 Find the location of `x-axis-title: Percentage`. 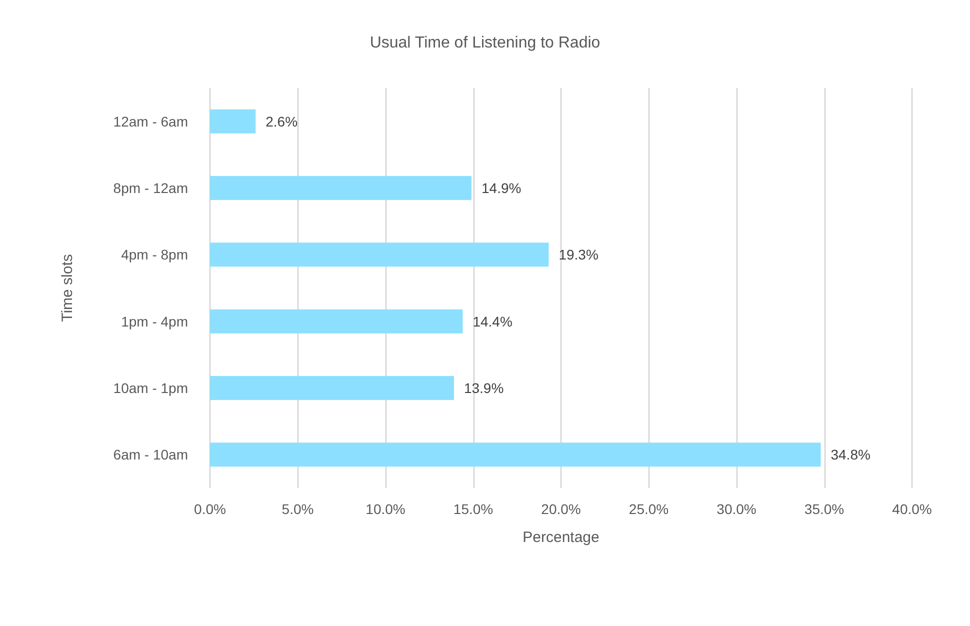

x-axis-title: Percentage is located at coordinates (561, 537).